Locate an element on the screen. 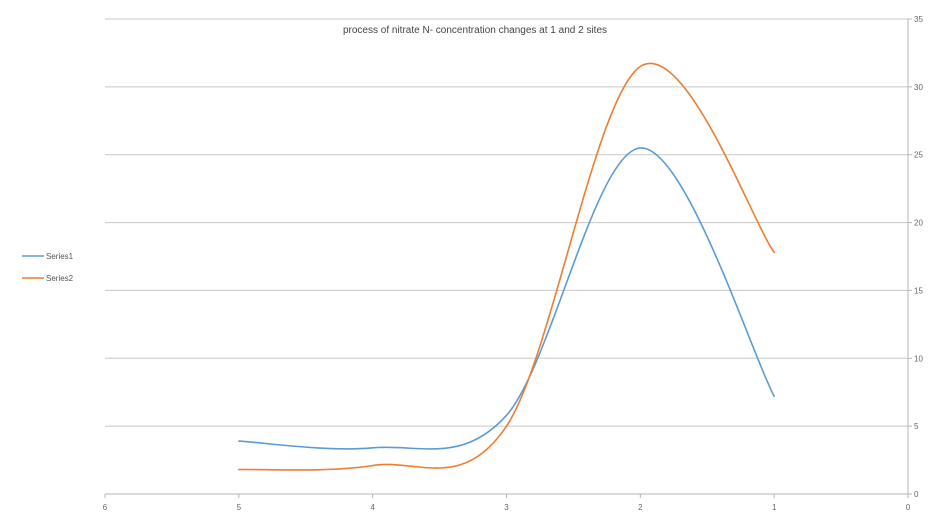 The width and height of the screenshot is (932, 523). legend-item: Series2 is located at coordinates (48, 278).